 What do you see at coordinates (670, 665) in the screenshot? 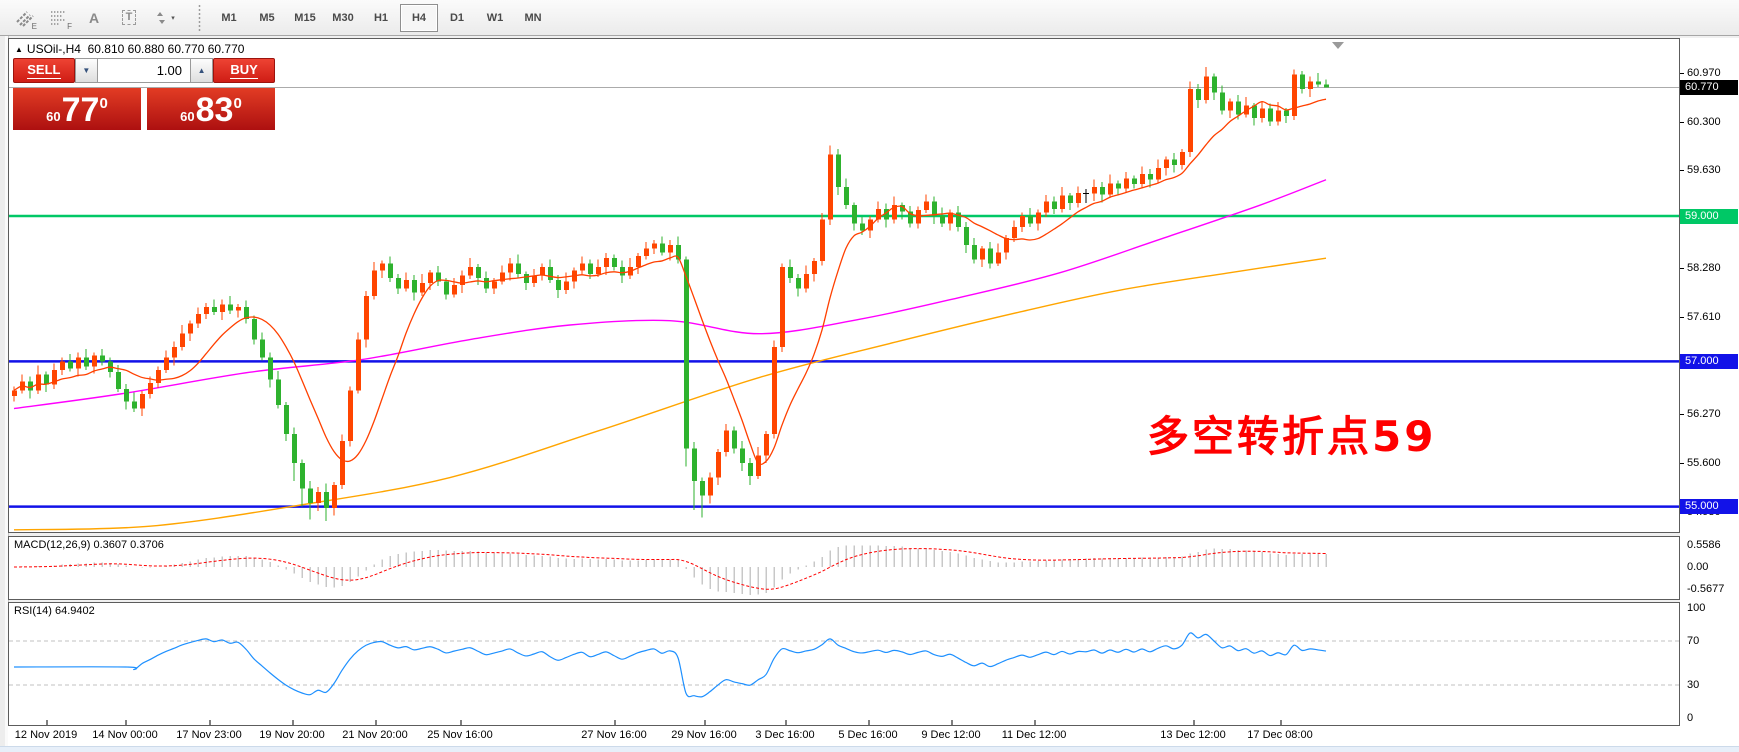
I see `rsi-line` at bounding box center [670, 665].